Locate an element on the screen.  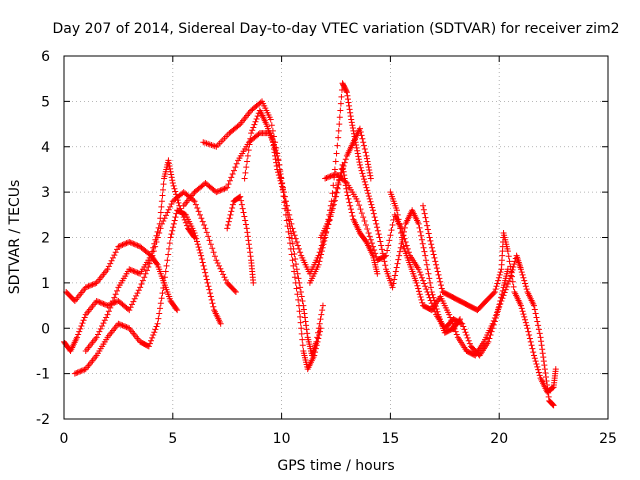
series-sat-f is located at coordinates (262, 235).